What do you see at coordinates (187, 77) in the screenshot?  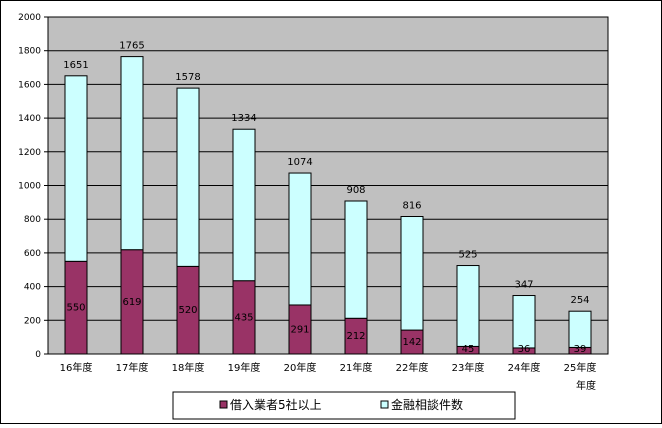 I see `bar-total-label: 1578` at bounding box center [187, 77].